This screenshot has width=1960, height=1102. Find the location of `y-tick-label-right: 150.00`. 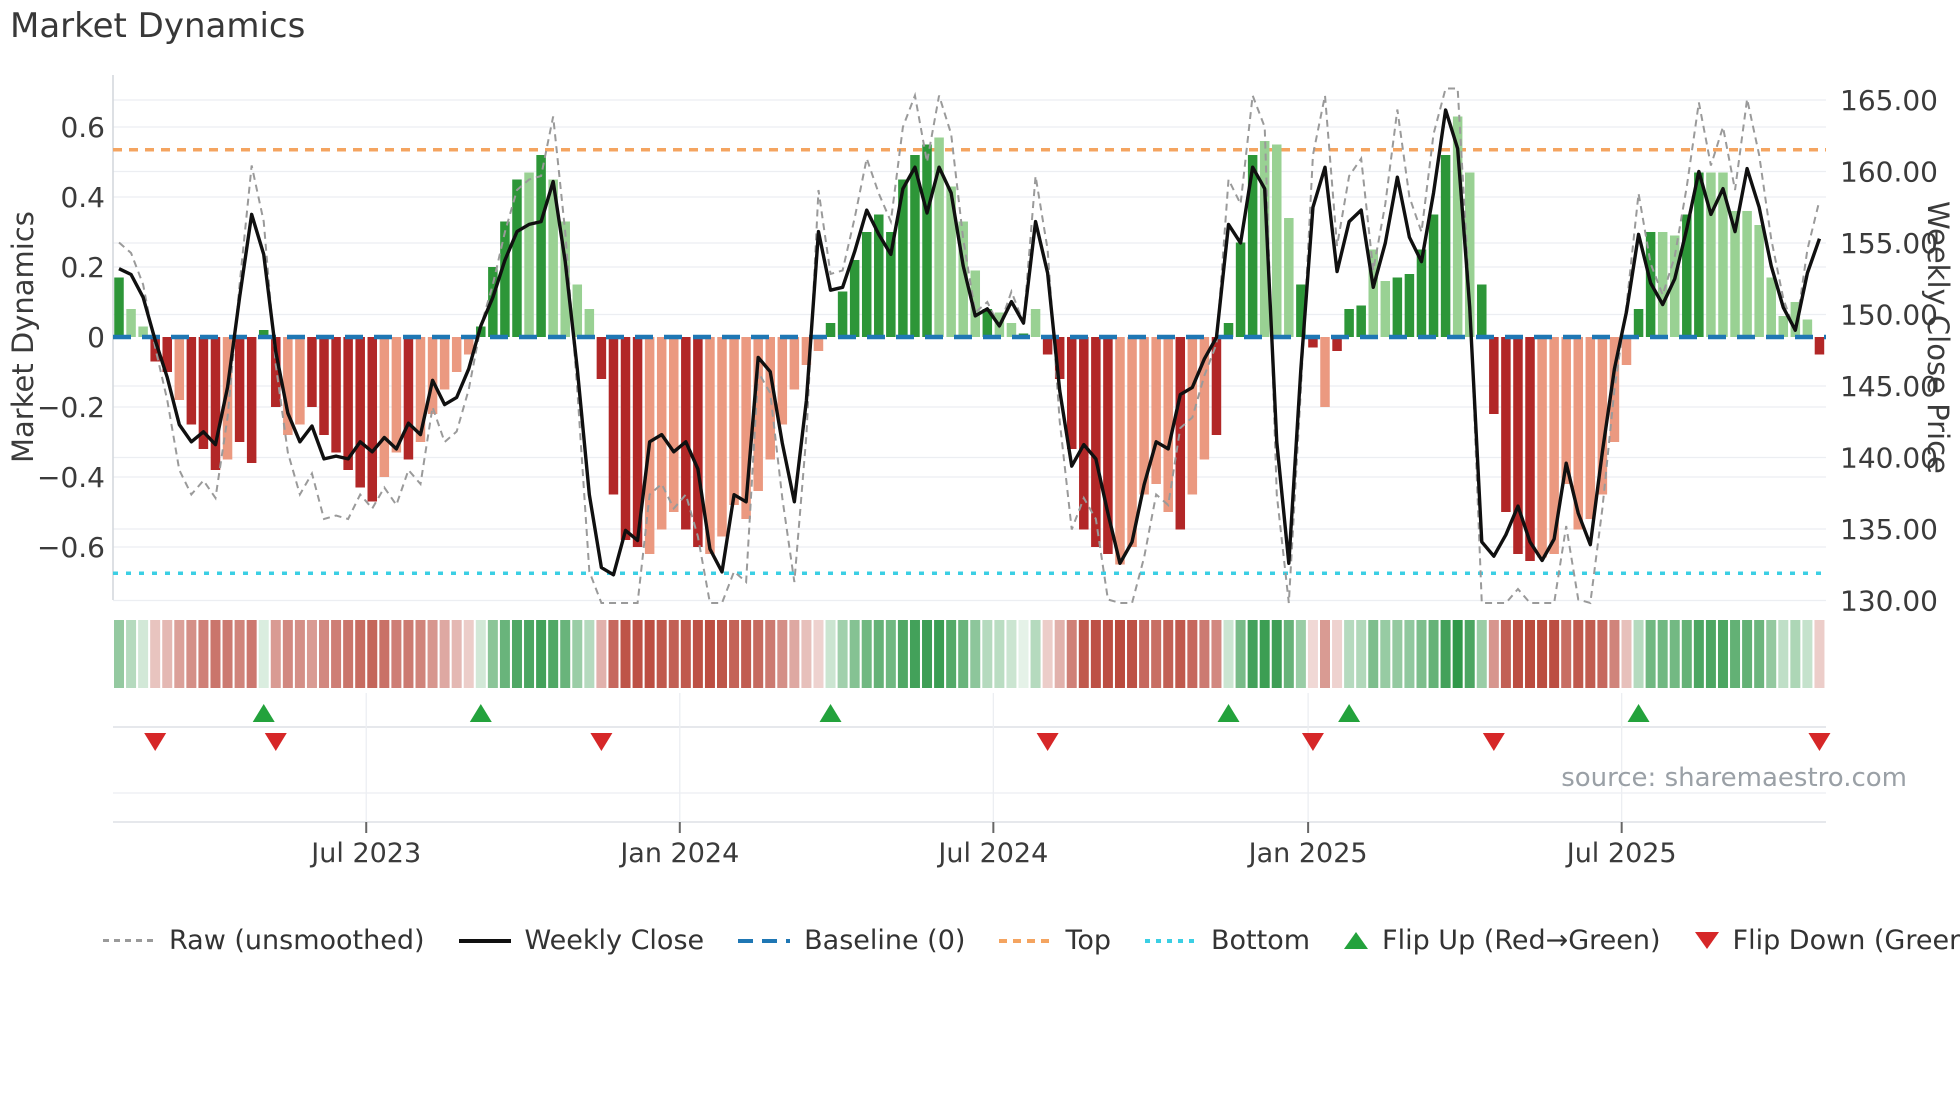

y-tick-label-right: 150.00 is located at coordinates (1889, 315).